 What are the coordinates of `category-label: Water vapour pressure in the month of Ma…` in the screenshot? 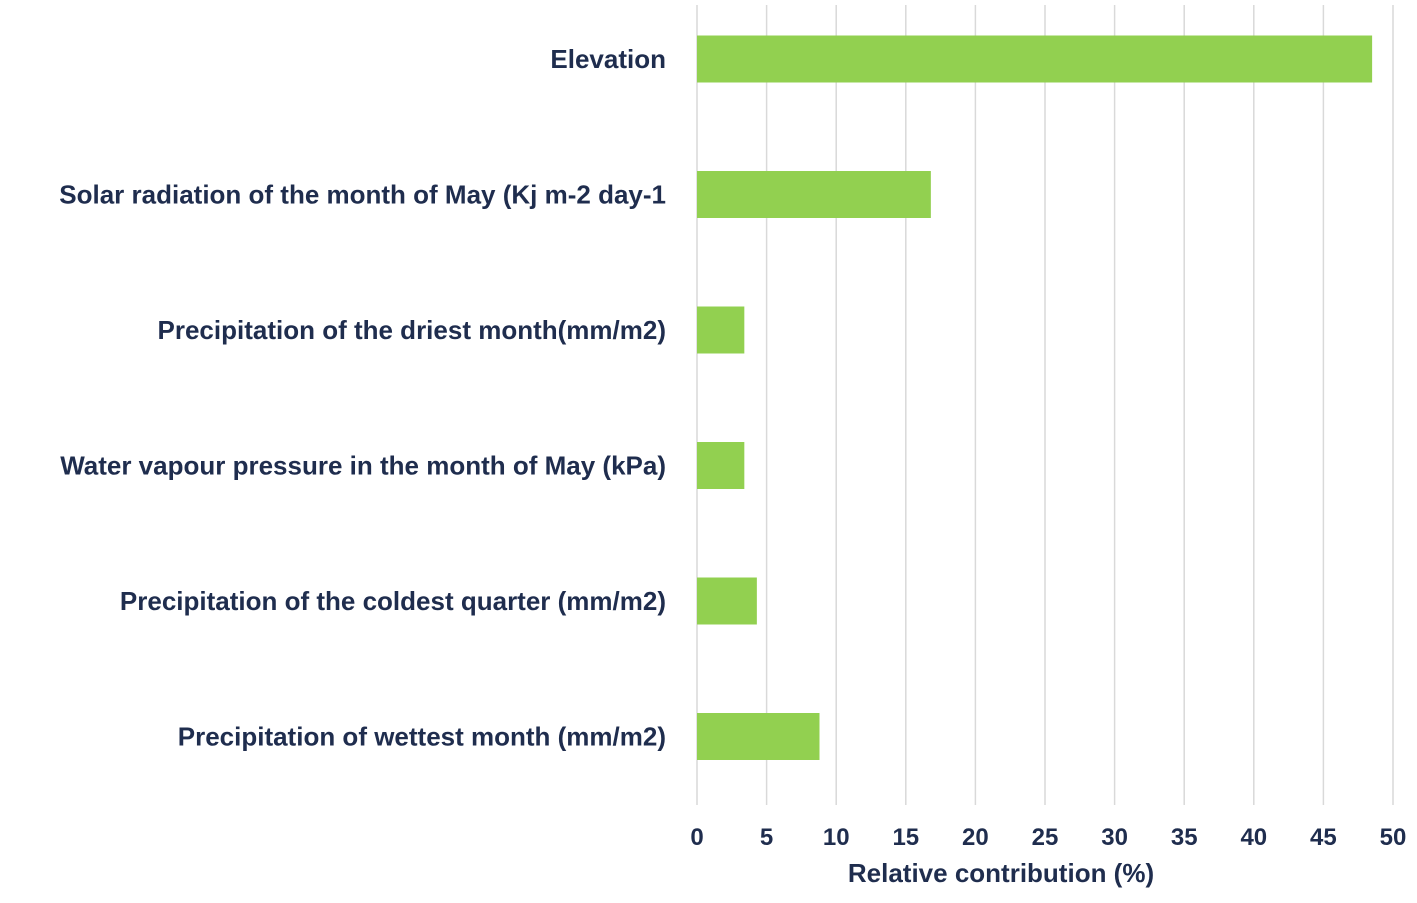 It's located at (363, 466).